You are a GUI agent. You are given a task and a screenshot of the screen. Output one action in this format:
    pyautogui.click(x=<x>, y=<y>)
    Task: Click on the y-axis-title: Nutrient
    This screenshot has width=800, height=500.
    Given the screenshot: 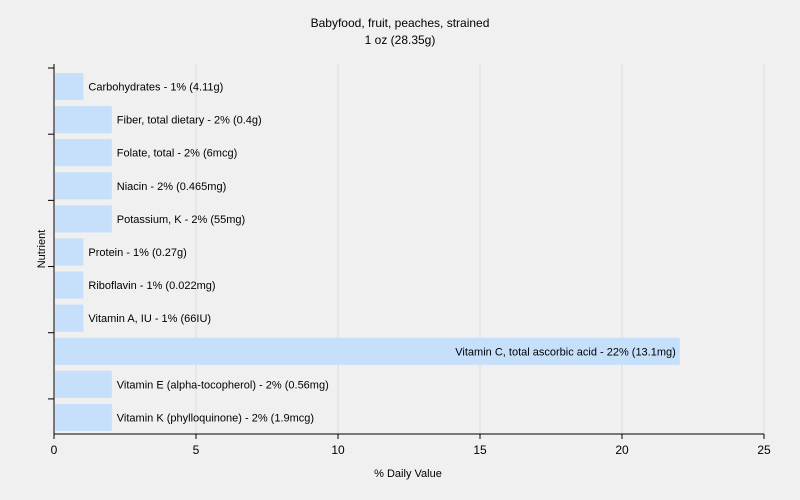 What is the action you would take?
    pyautogui.click(x=42, y=249)
    